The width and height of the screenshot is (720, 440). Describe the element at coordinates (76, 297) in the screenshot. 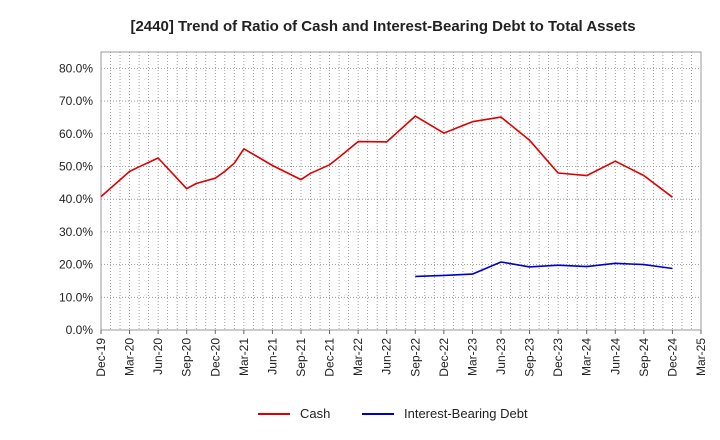

I see `y-tick-label: 10.0%` at that location.